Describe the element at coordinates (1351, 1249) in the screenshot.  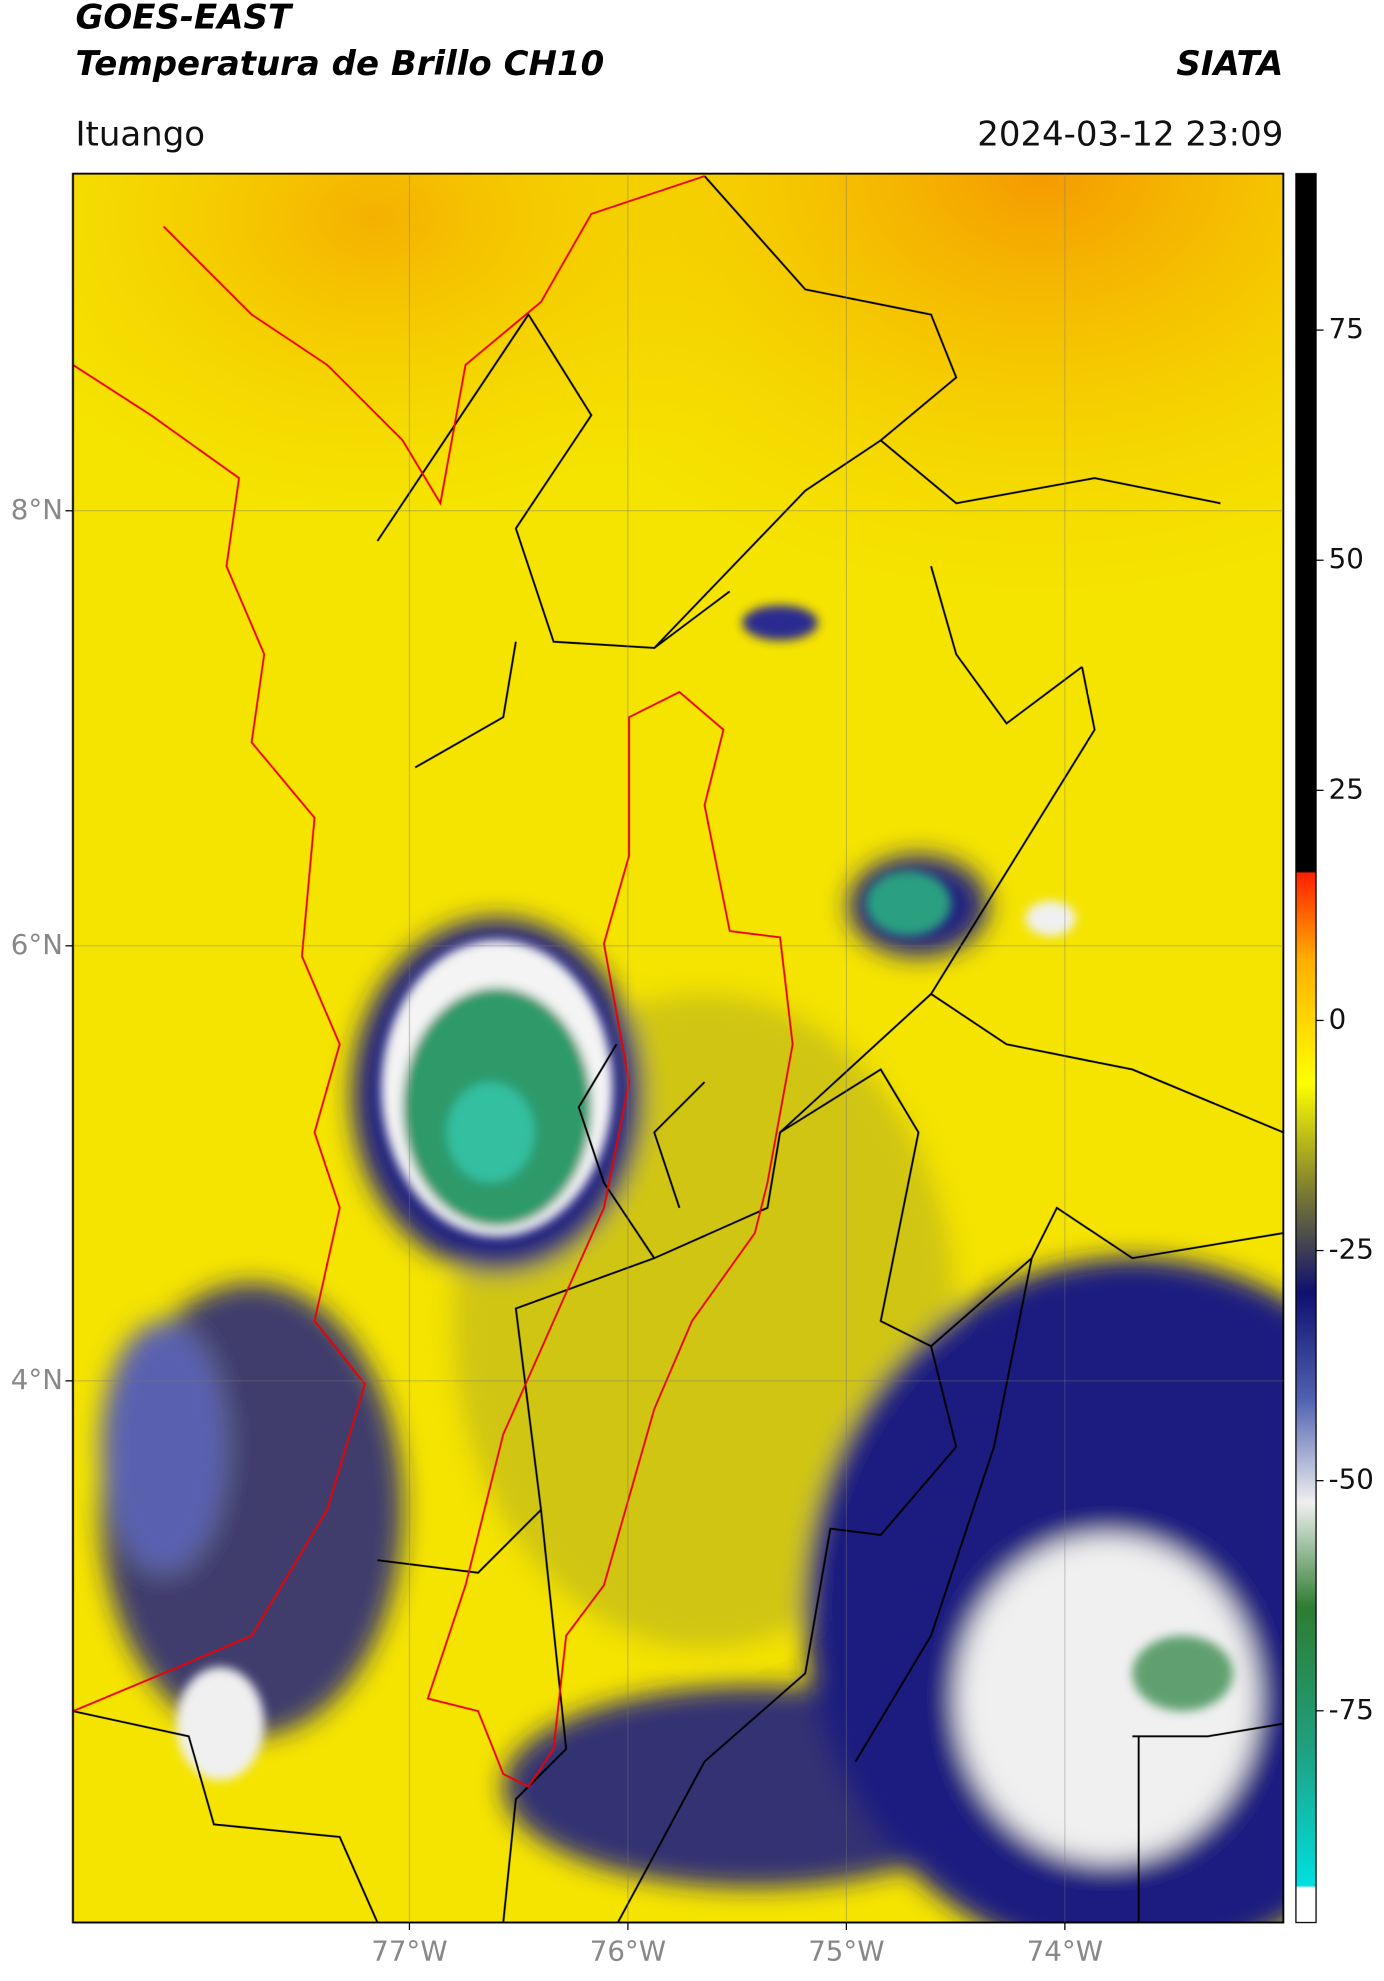
I see `colorbar-tick-label: -25` at that location.